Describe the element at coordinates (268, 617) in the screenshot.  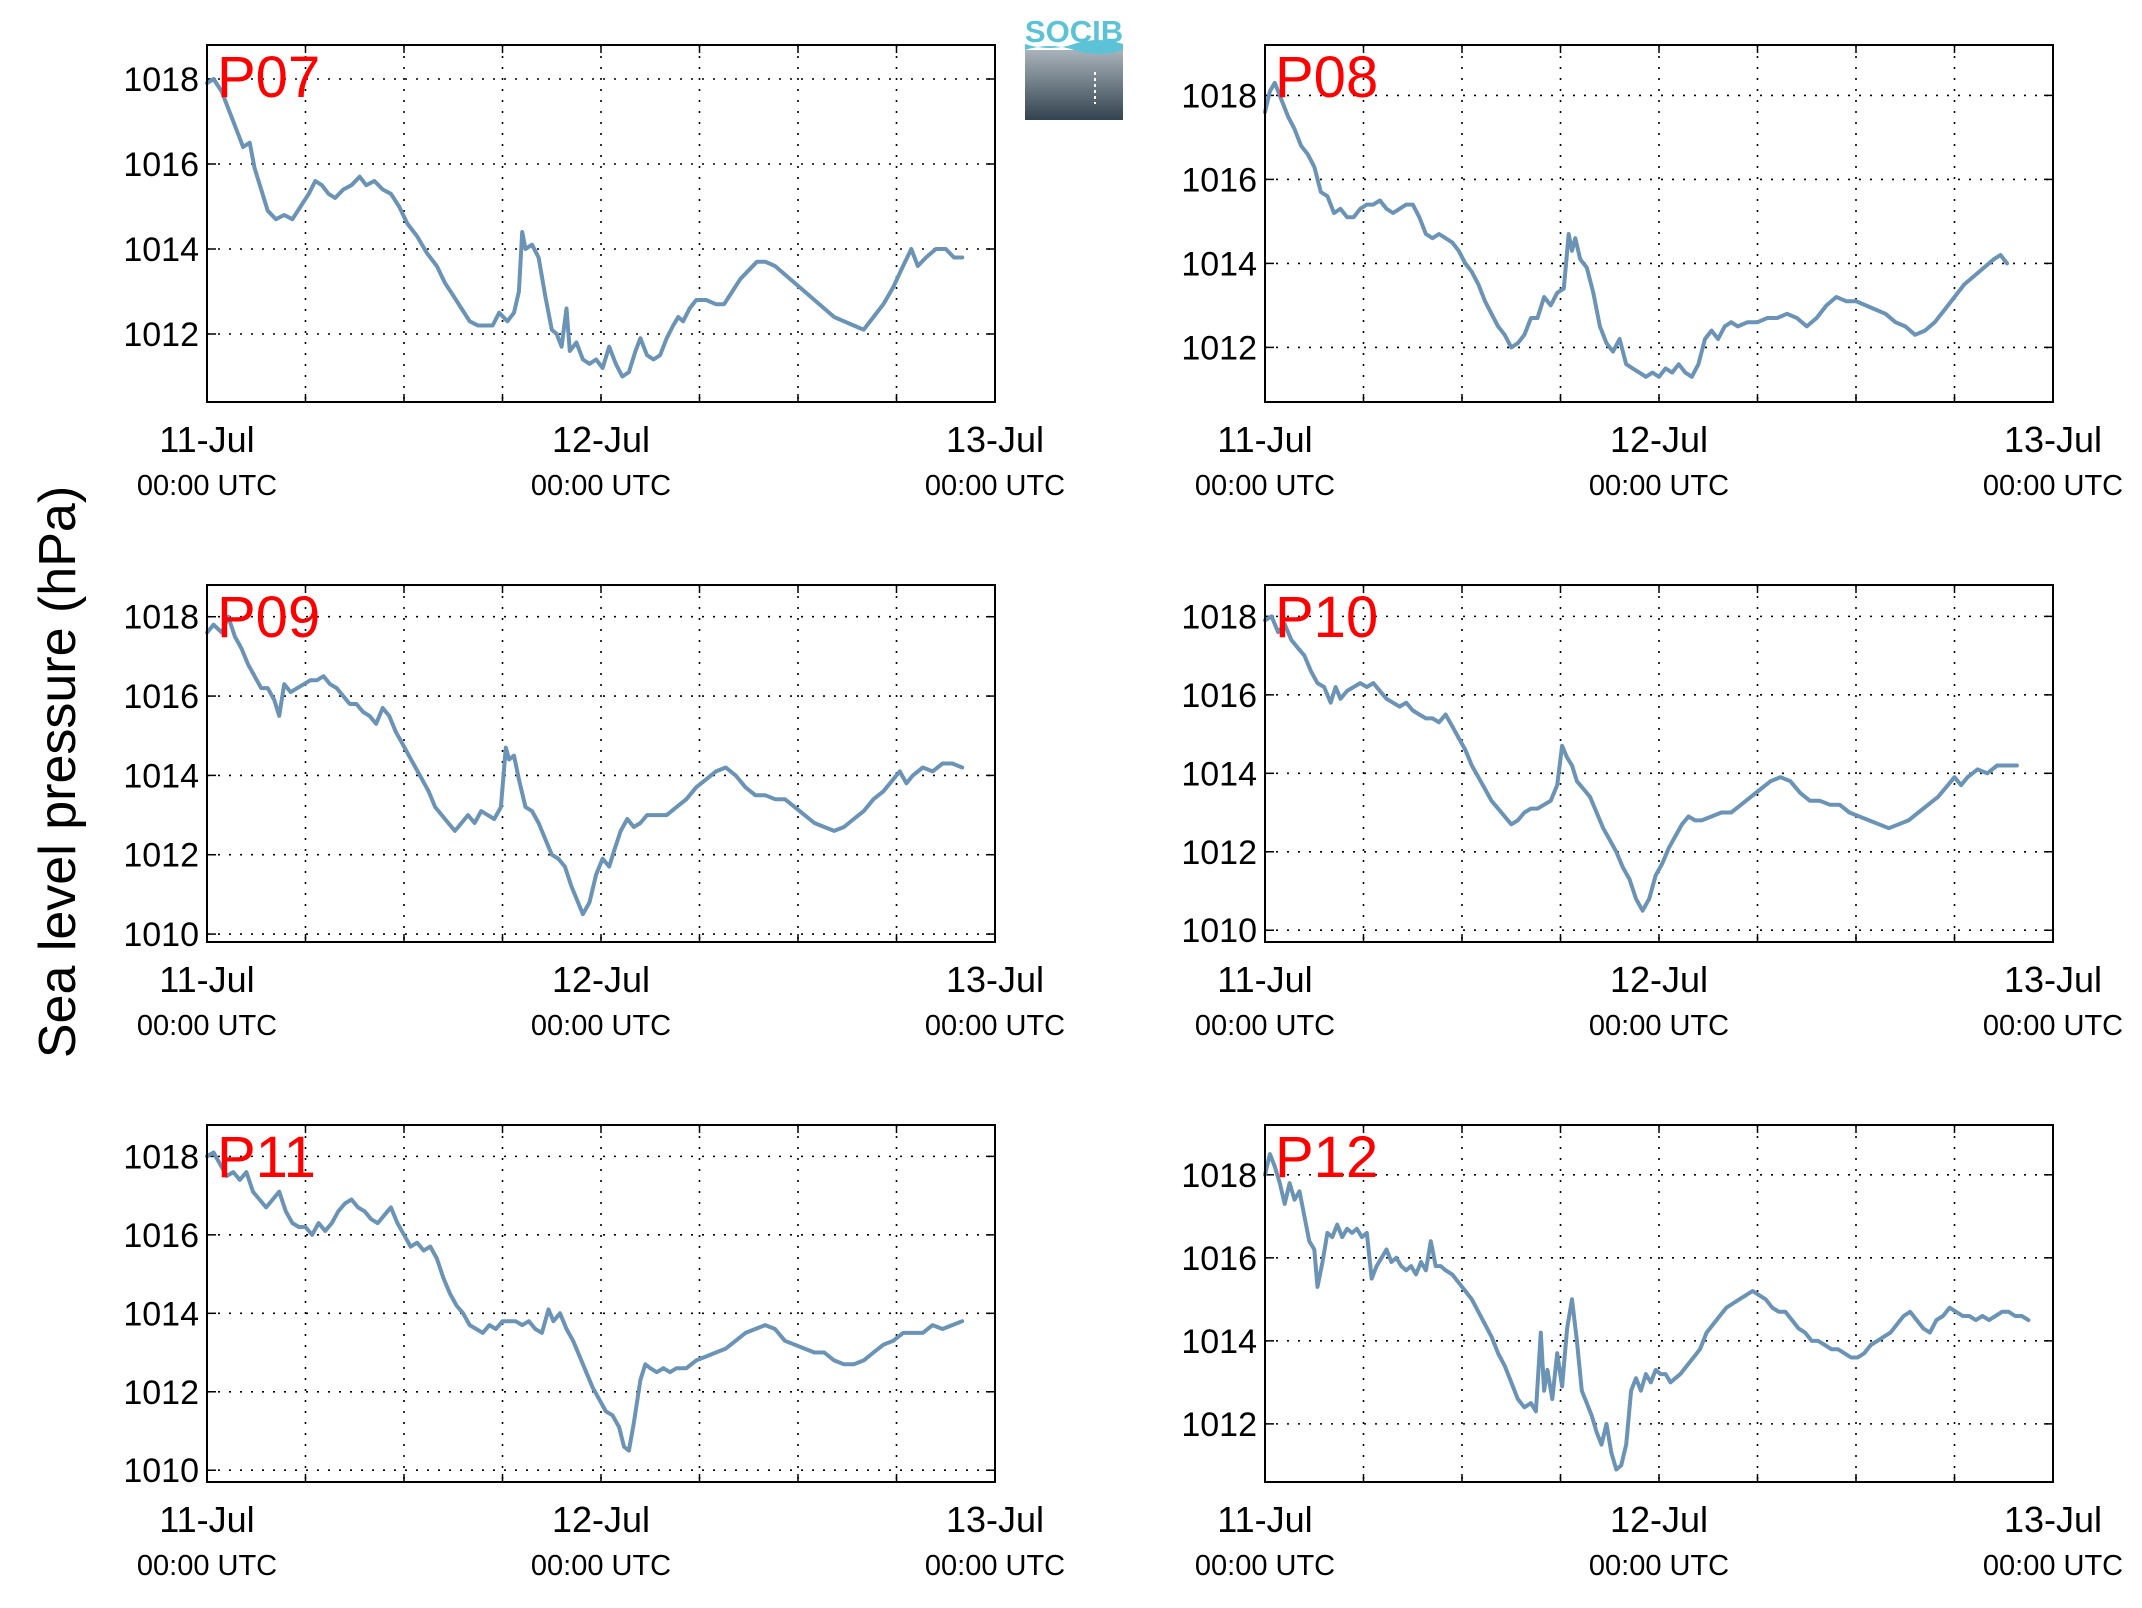
I see `station-label: P09` at that location.